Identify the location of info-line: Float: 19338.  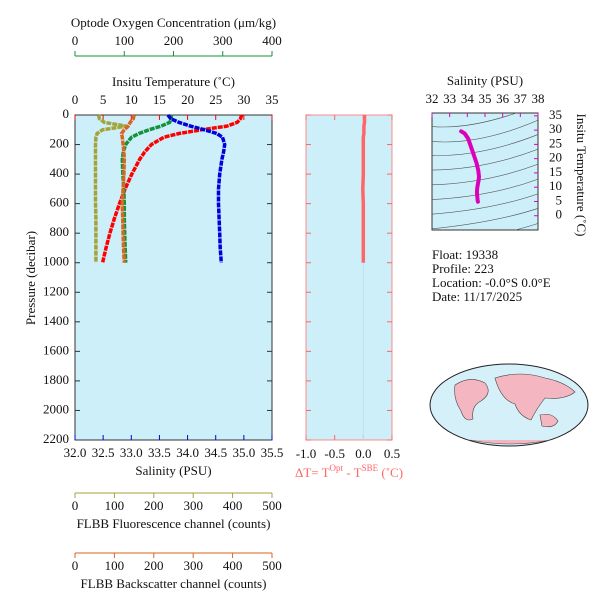
(465, 254).